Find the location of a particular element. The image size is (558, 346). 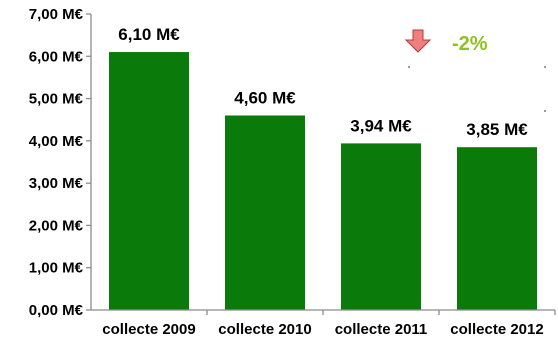

y-tick-label: 0,00 M€ is located at coordinates (56, 310).